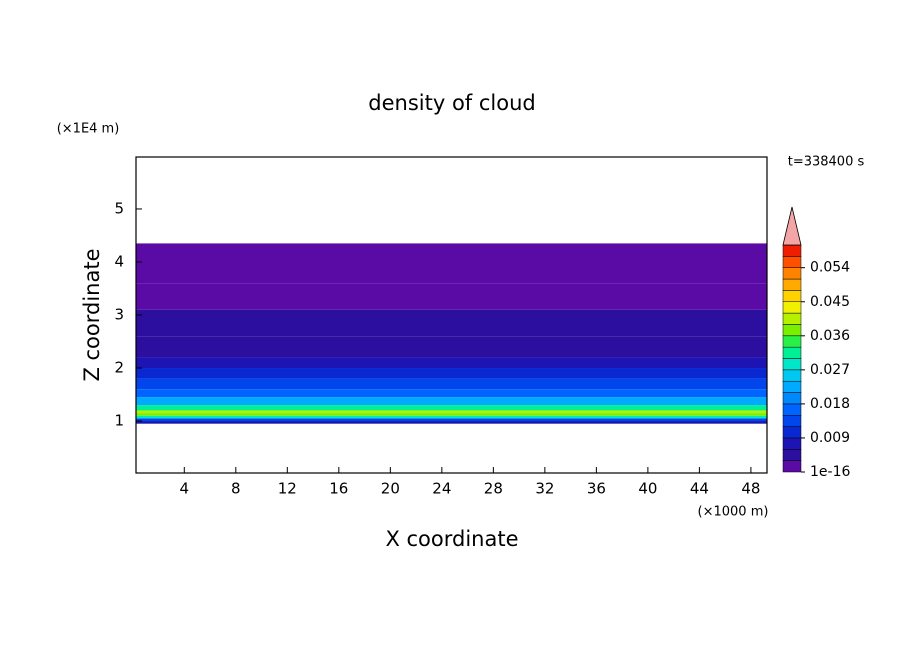  I want to click on colorbar-extend, so click(792, 226).